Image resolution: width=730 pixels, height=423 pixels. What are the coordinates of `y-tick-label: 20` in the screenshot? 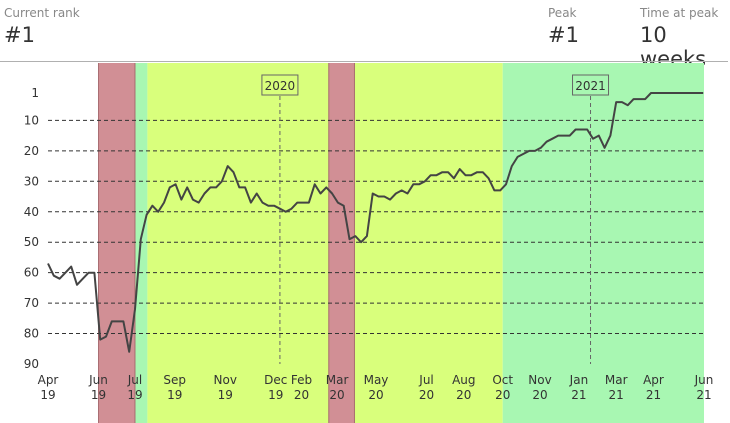 It's located at (31, 151).